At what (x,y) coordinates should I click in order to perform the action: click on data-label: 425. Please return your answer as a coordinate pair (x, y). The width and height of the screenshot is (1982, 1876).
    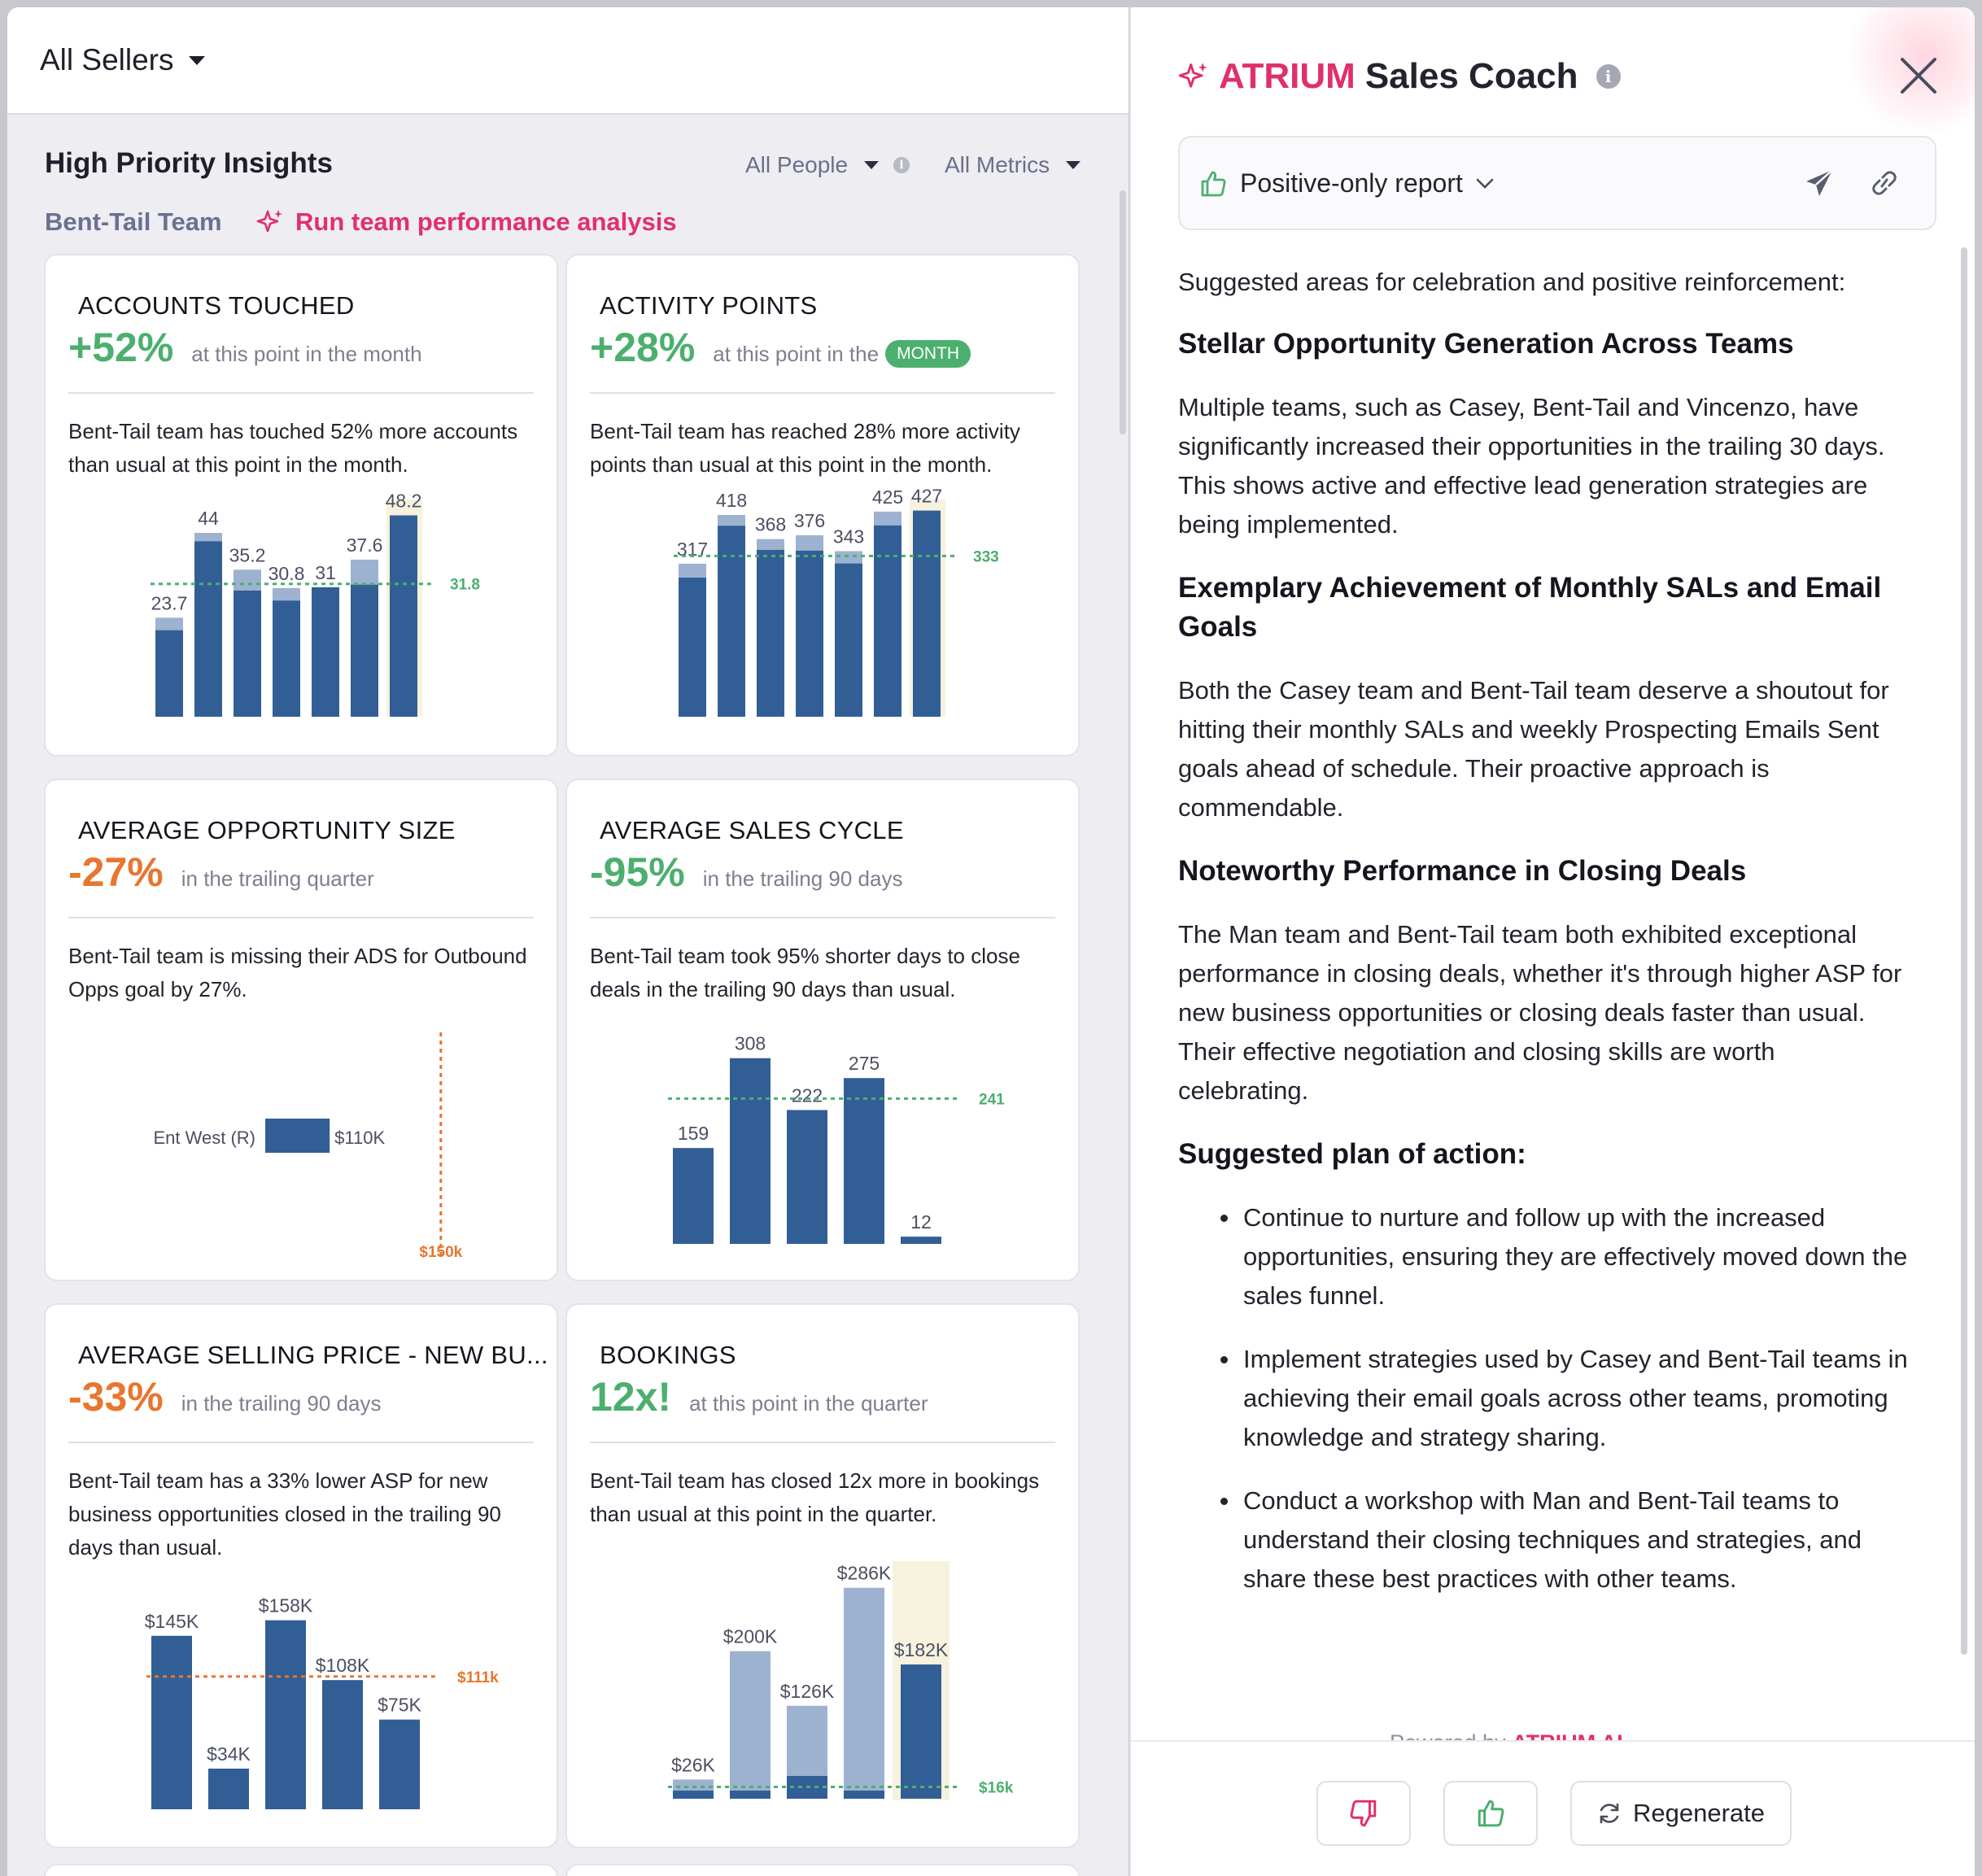
    Looking at the image, I should click on (887, 497).